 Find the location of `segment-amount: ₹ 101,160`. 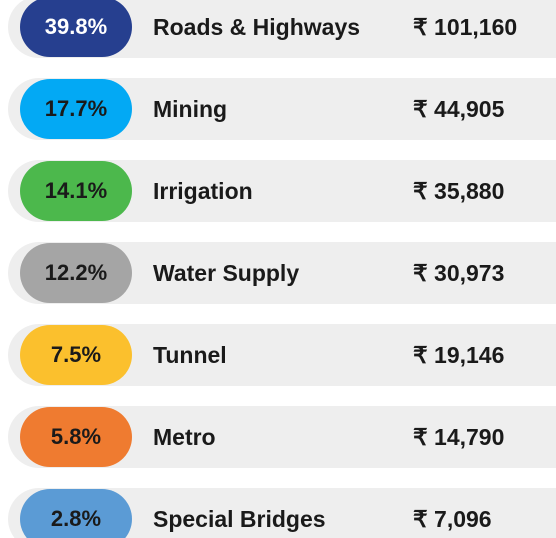

segment-amount: ₹ 101,160 is located at coordinates (465, 27).